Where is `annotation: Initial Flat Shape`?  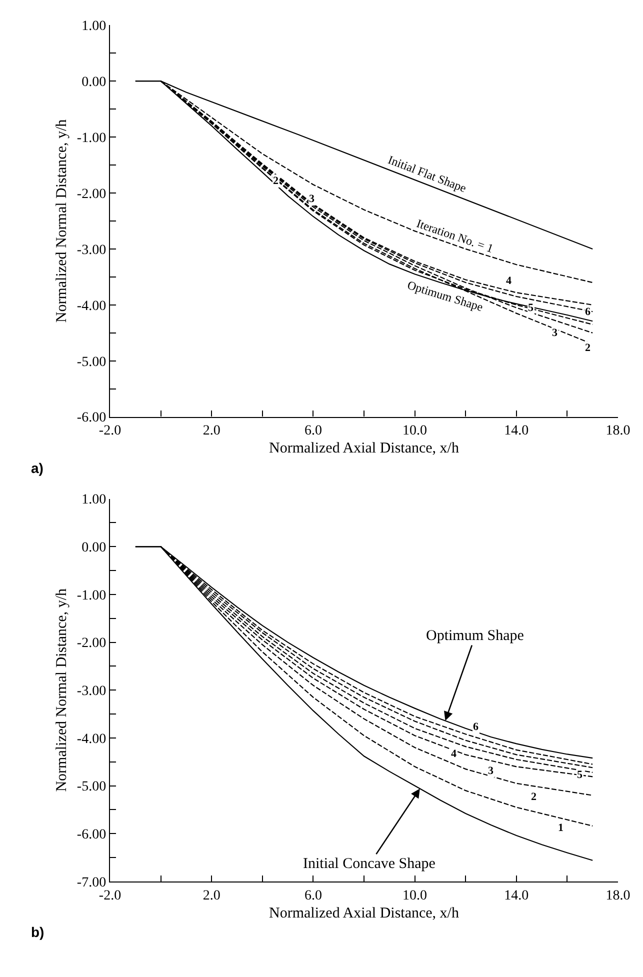 annotation: Initial Flat Shape is located at coordinates (427, 174).